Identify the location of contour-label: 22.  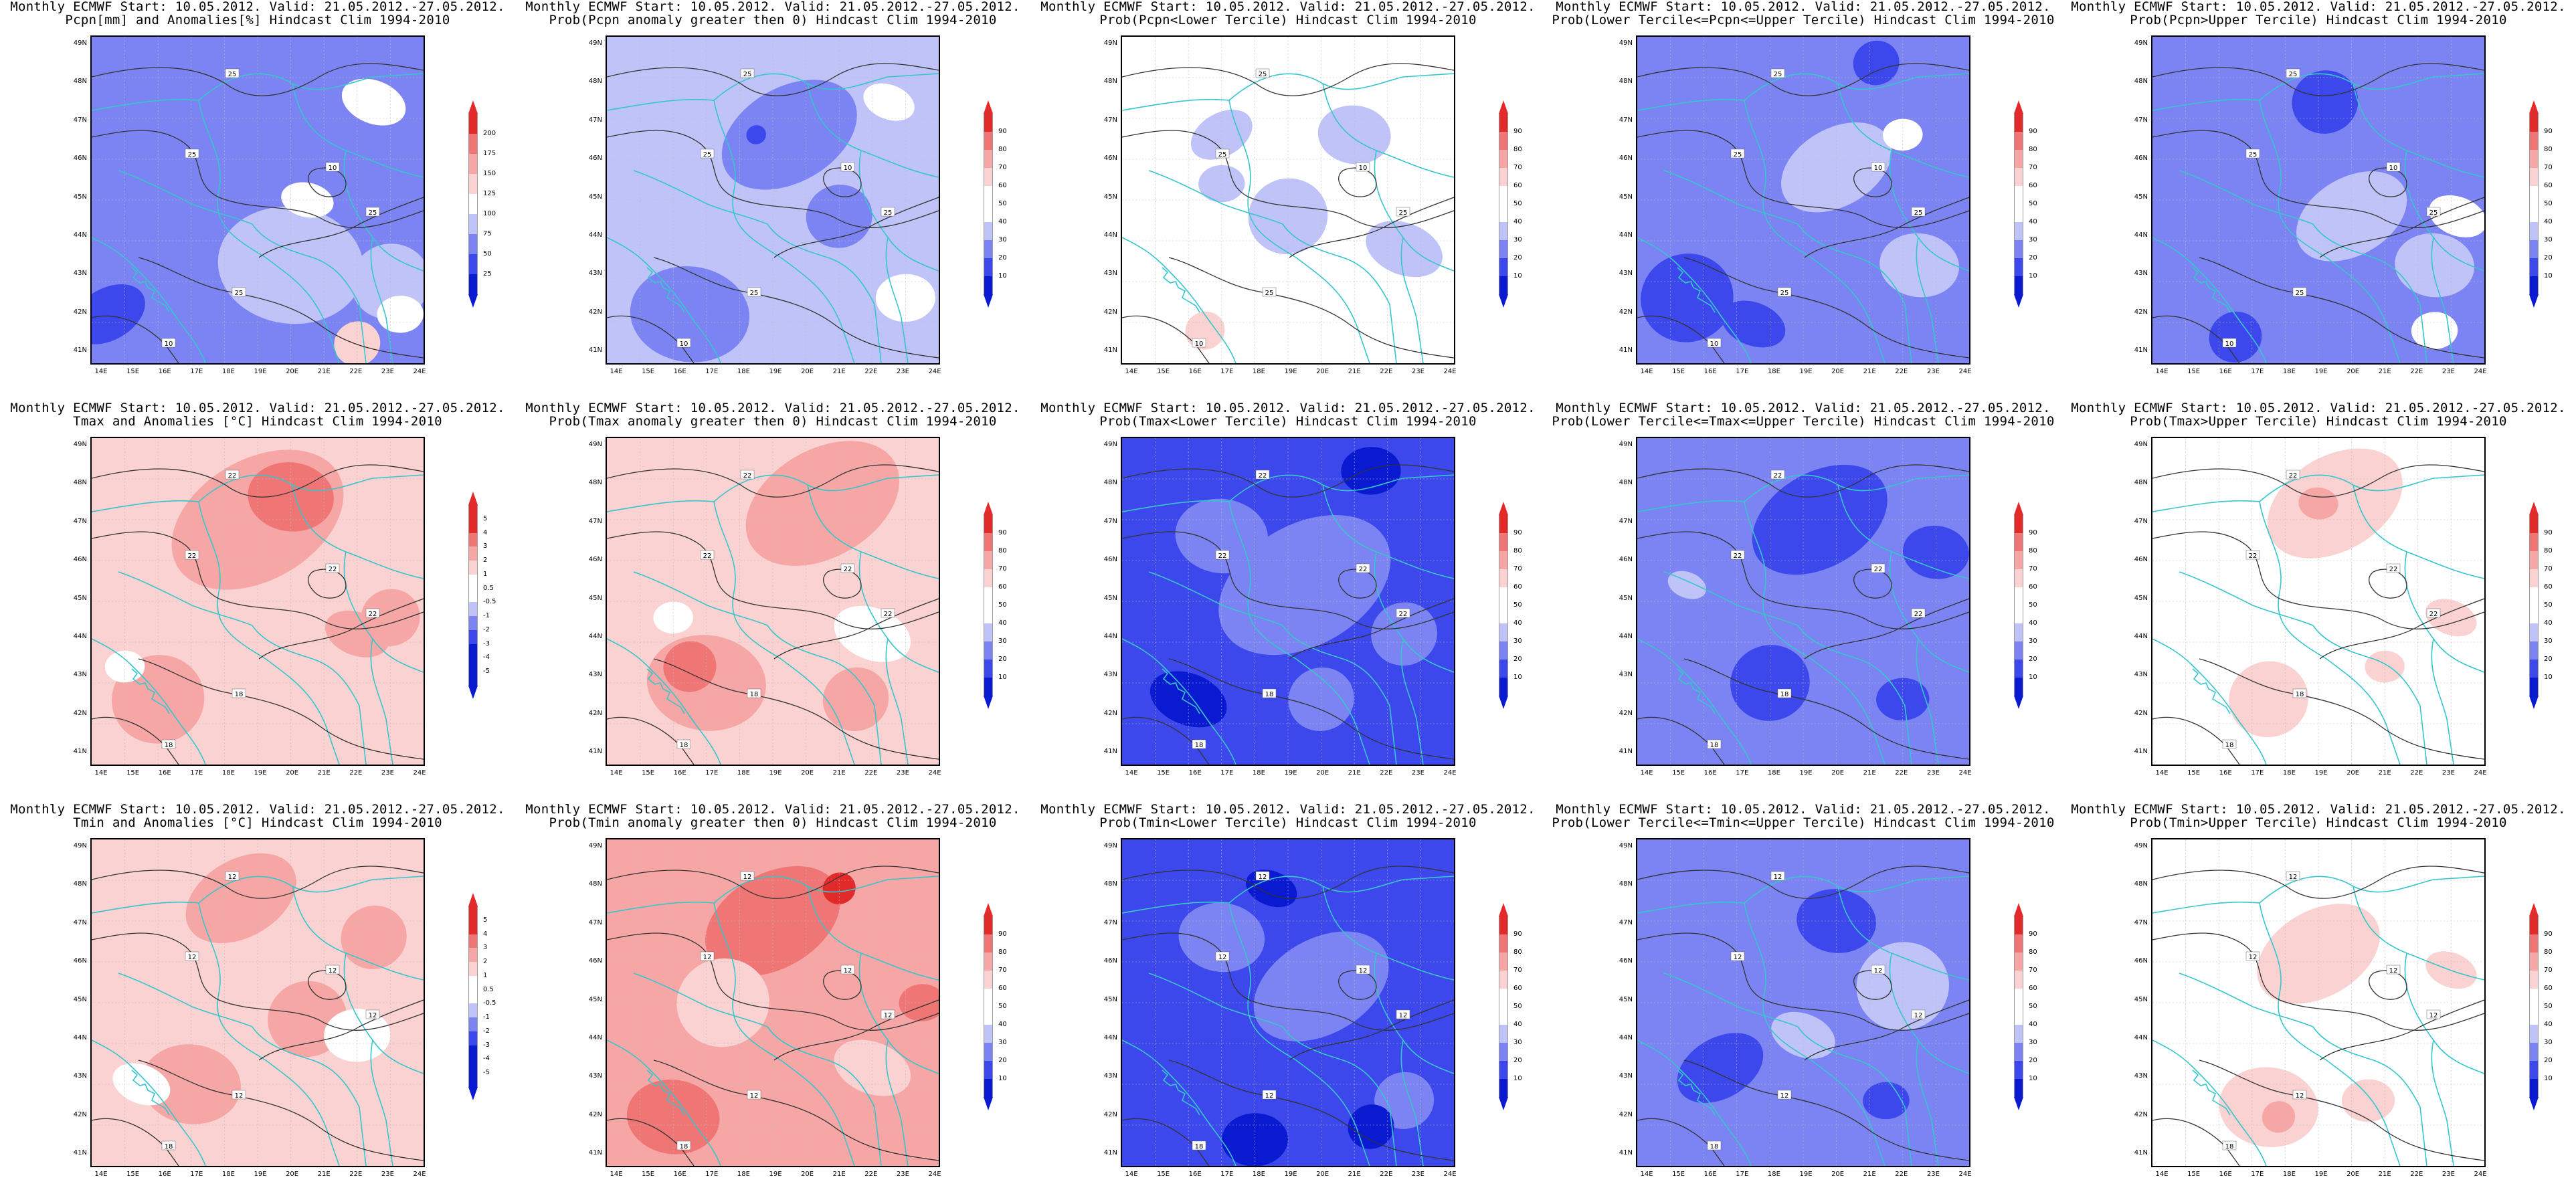
(2293, 476).